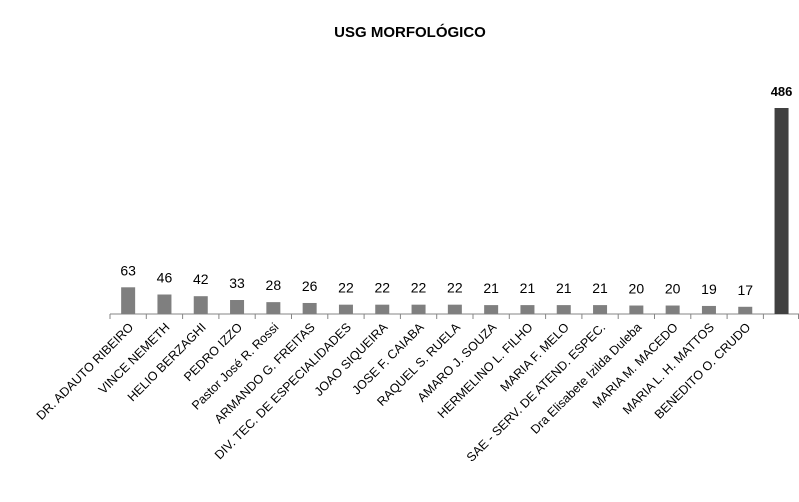  What do you see at coordinates (201, 279) in the screenshot?
I see `value-label: 42` at bounding box center [201, 279].